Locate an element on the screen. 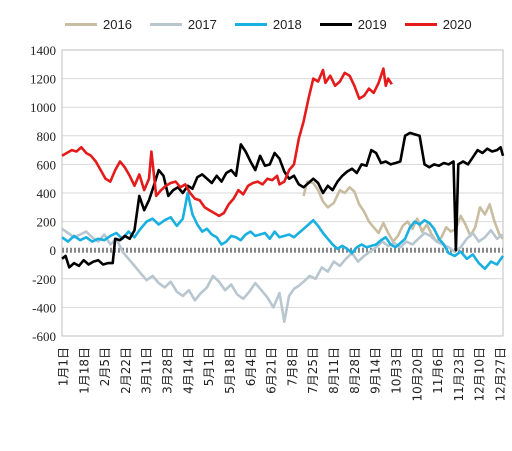  legend-label: 2018 is located at coordinates (287, 24).